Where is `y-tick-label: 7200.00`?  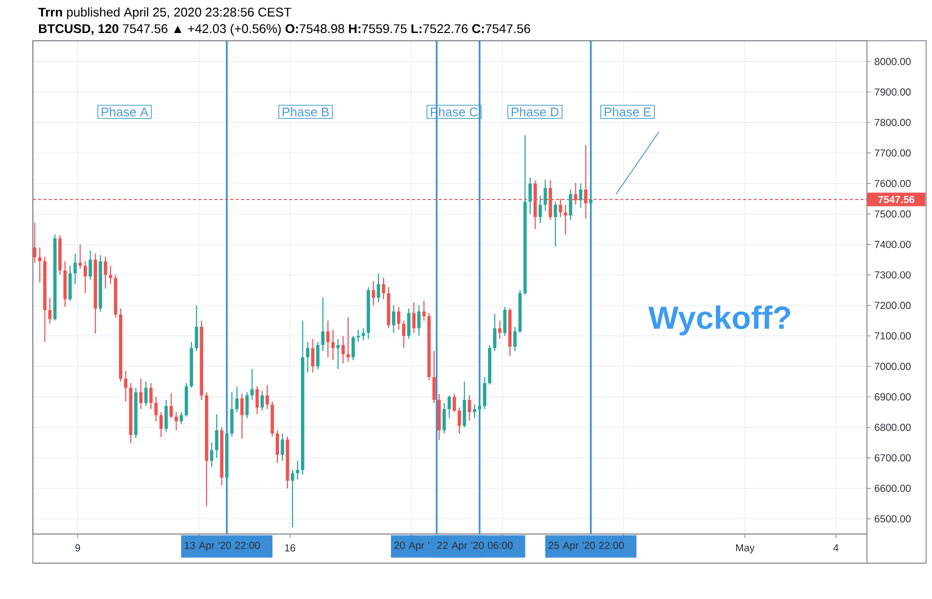 y-tick-label: 7200.00 is located at coordinates (892, 305).